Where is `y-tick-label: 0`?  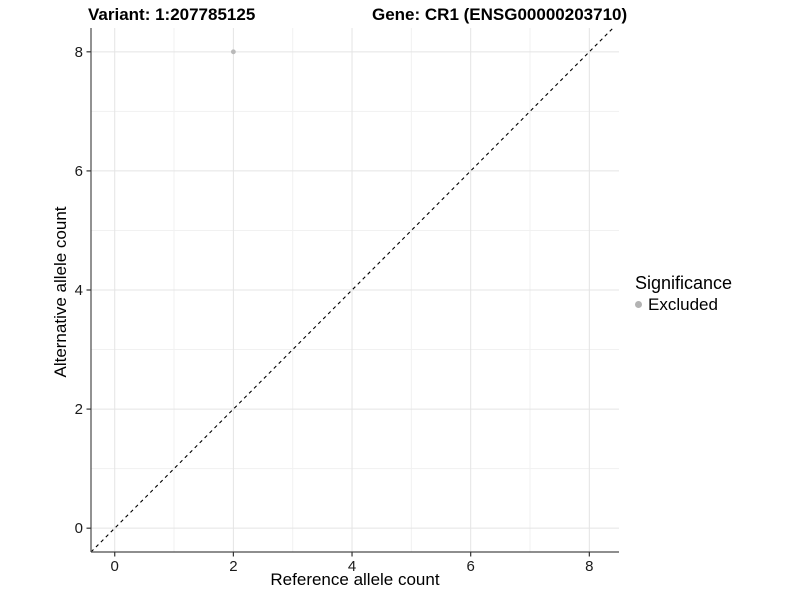
y-tick-label: 0 is located at coordinates (79, 528).